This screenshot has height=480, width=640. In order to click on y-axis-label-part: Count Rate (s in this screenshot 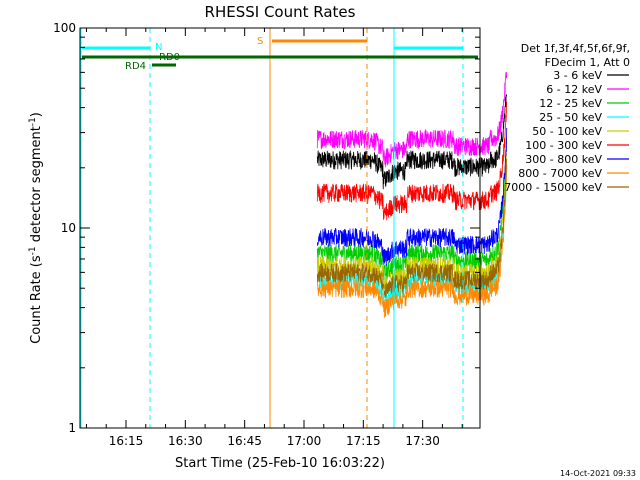, I will do `click(36, 299)`.